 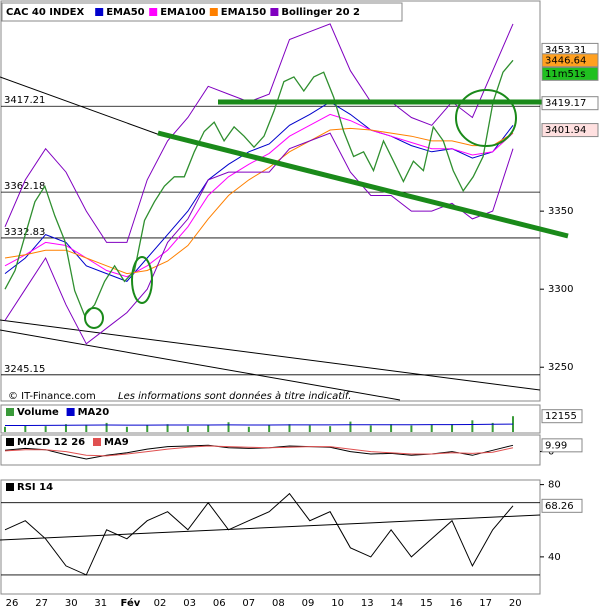 What do you see at coordinates (363, 184) in the screenshot?
I see `trend-line-green` at bounding box center [363, 184].